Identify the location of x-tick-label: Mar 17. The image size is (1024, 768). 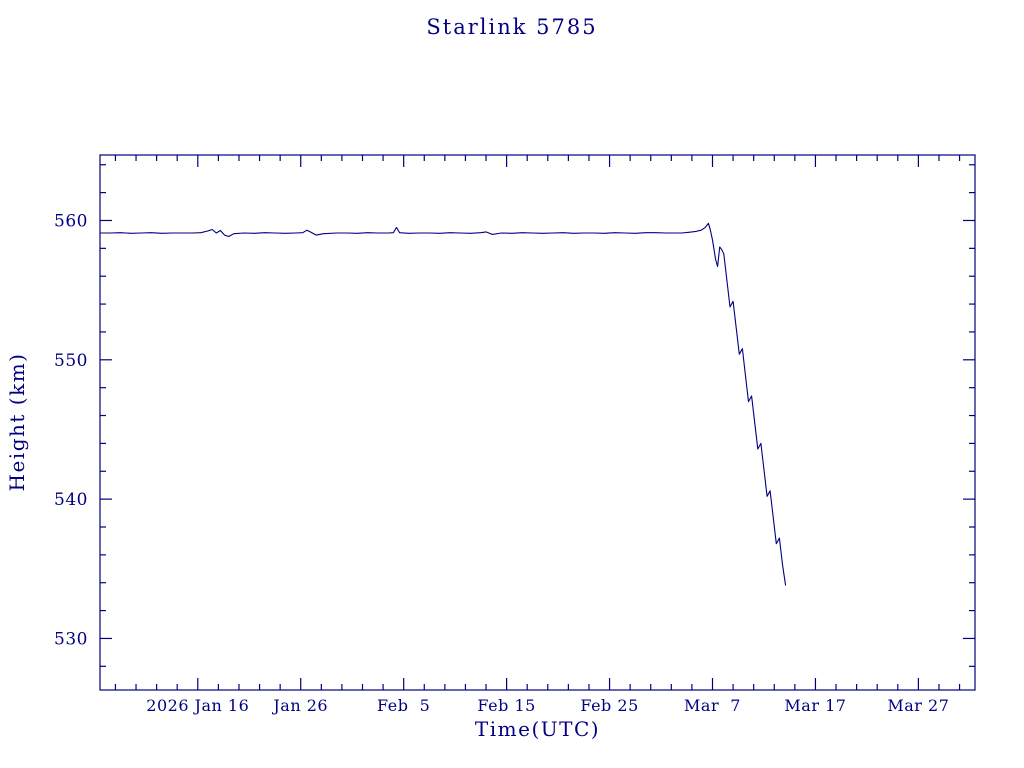
(815, 705).